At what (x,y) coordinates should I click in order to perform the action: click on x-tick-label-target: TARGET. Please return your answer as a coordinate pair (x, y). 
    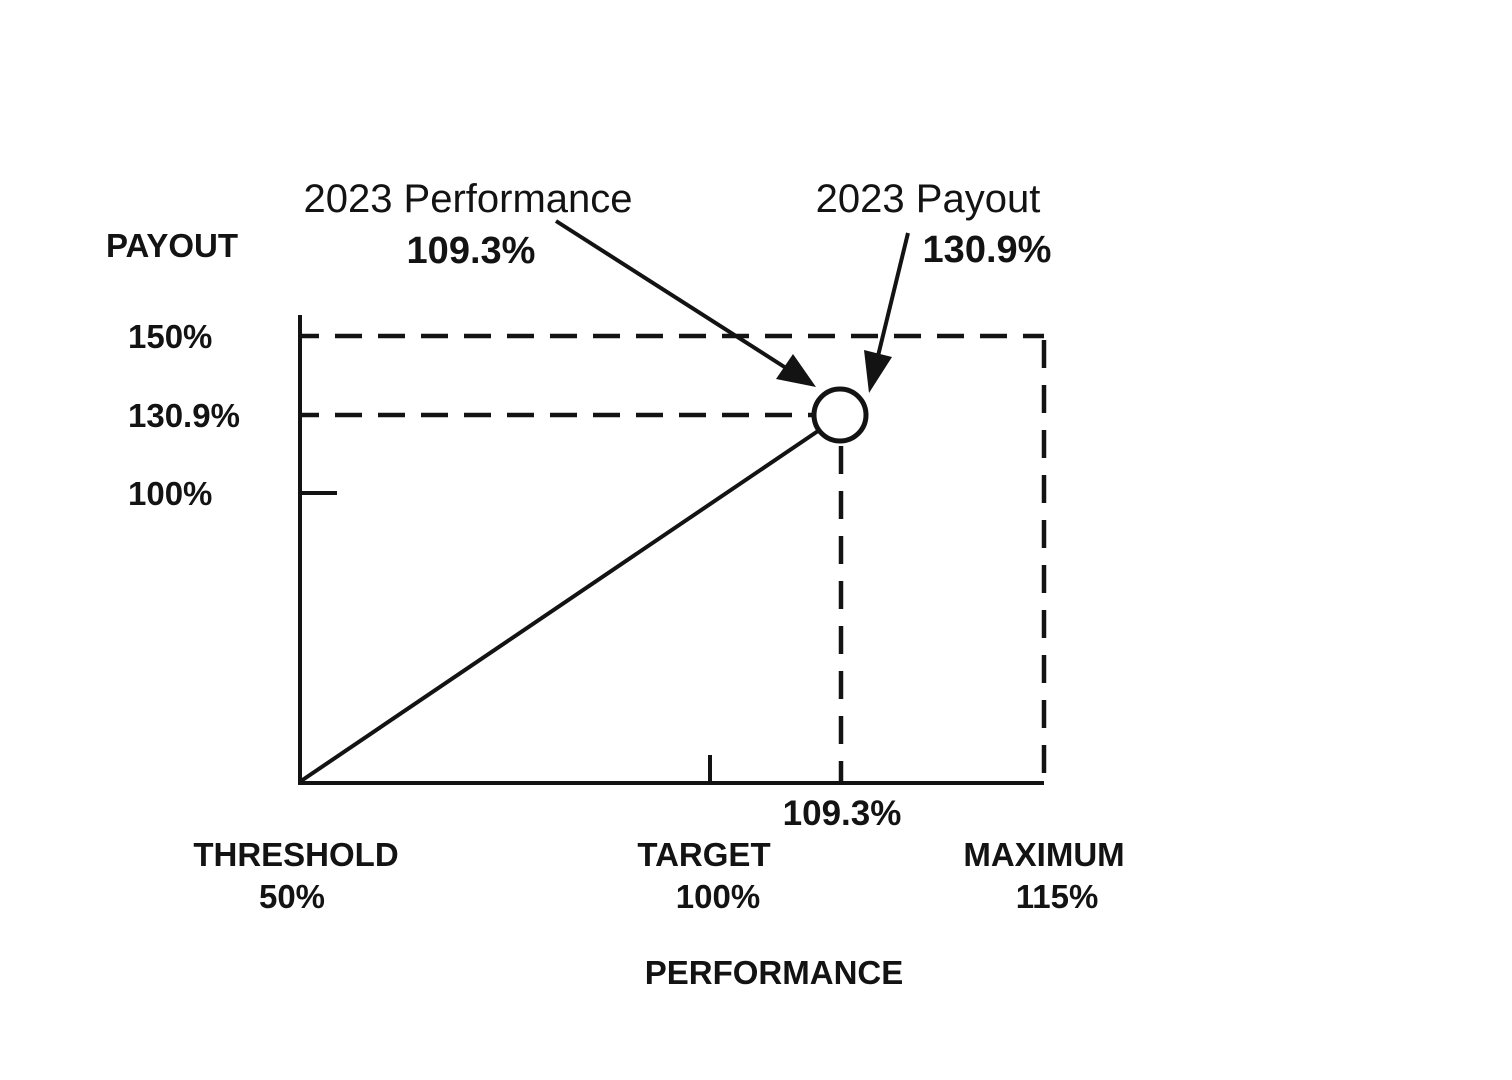
    Looking at the image, I should click on (703, 854).